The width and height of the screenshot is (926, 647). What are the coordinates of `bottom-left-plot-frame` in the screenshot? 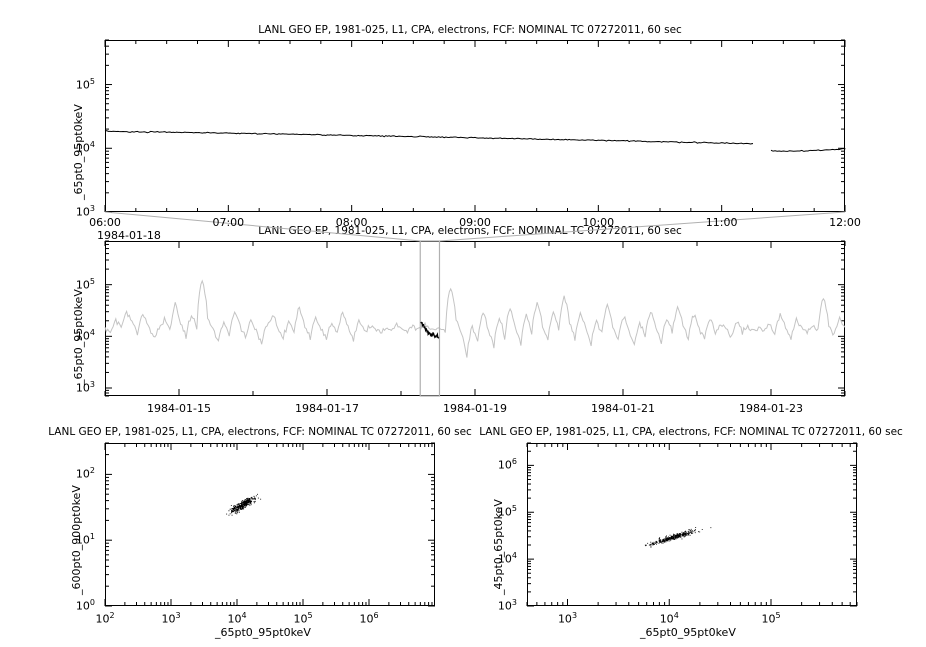 It's located at (270, 524).